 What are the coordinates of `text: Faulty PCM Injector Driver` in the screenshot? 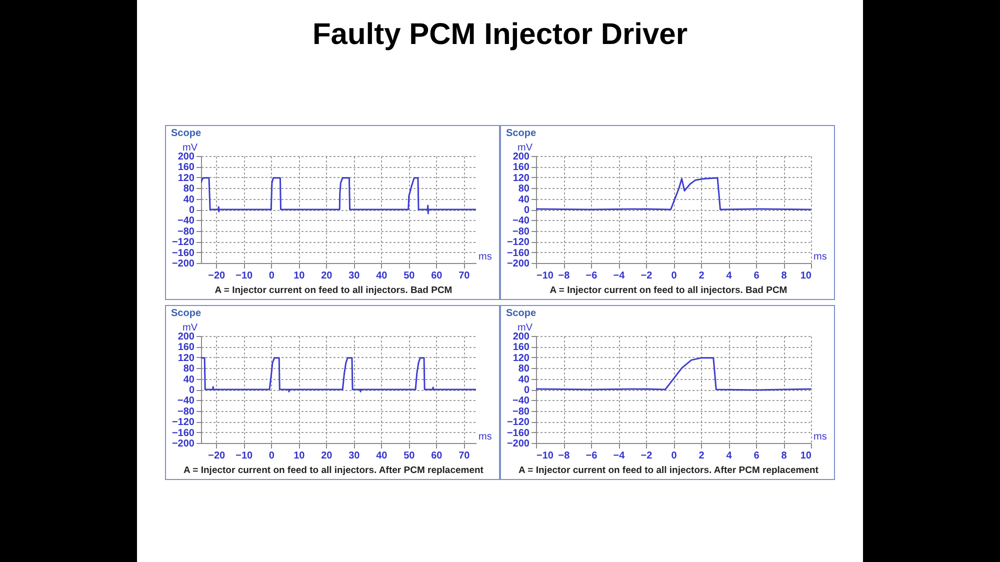 It's located at (500, 35).